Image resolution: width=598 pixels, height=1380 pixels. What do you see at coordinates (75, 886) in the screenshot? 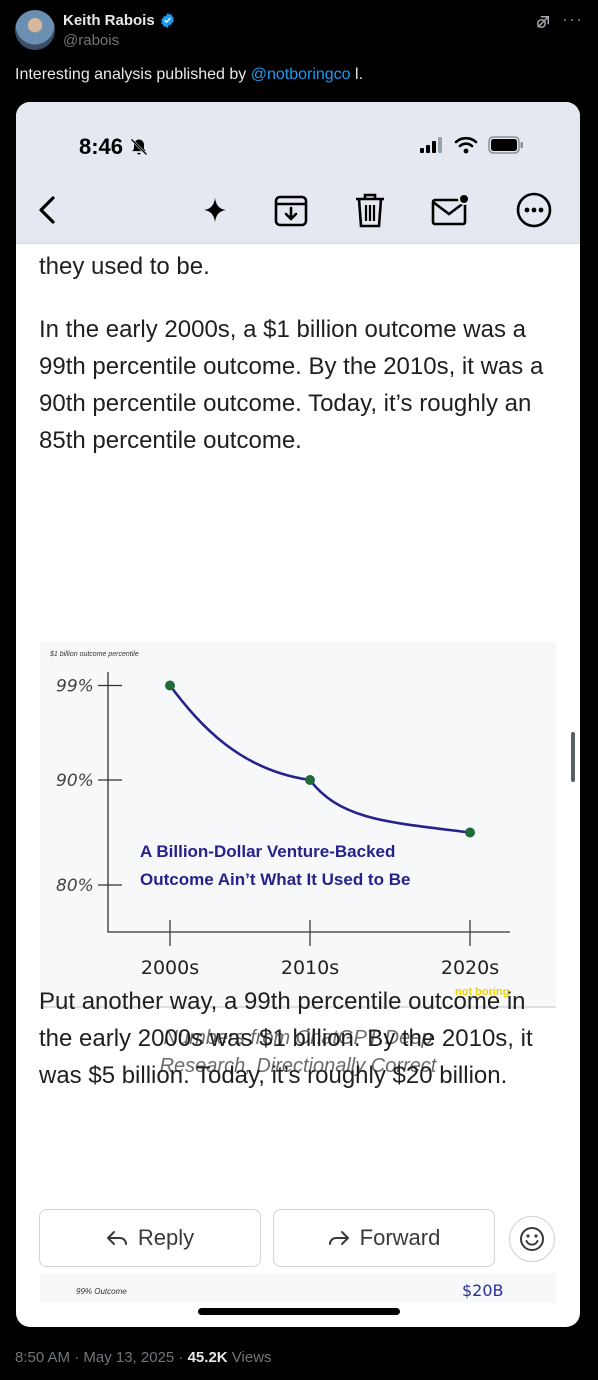
I see `y-tick-label: 80%` at bounding box center [75, 886].